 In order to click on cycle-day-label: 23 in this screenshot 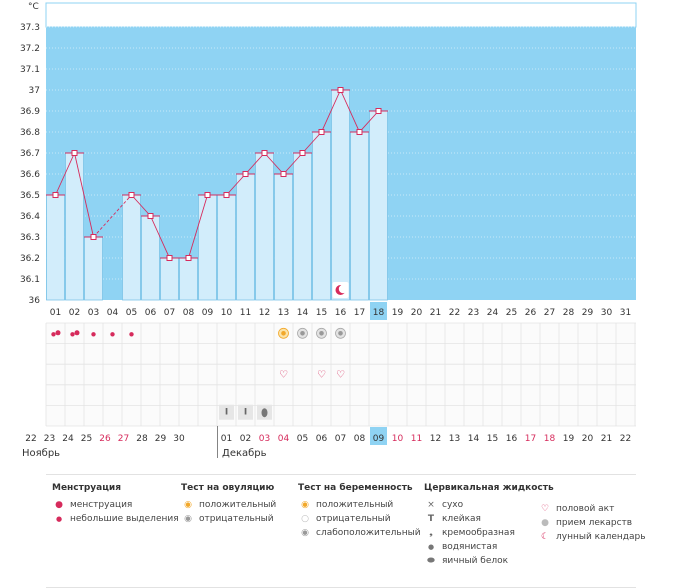, I will do `click(473, 313)`.